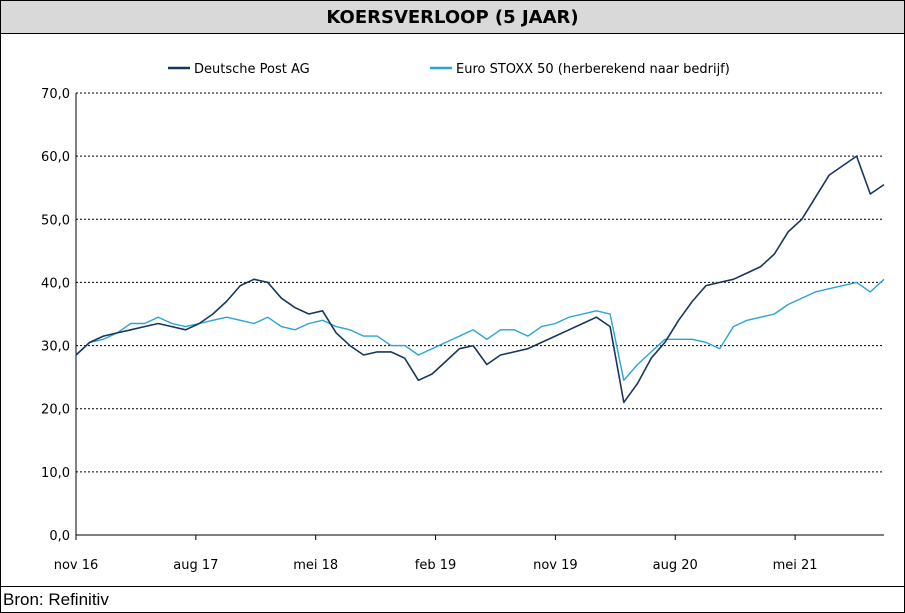  Describe the element at coordinates (675, 565) in the screenshot. I see `x-tick-label: aug 20` at that location.